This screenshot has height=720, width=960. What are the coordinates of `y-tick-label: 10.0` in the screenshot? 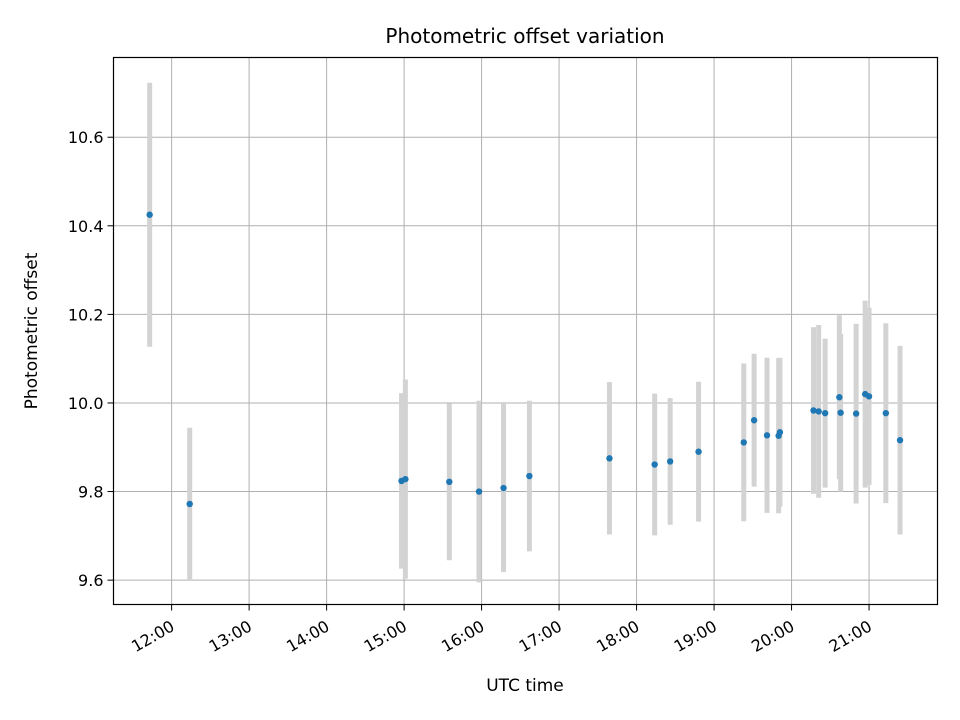 It's located at (86, 403).